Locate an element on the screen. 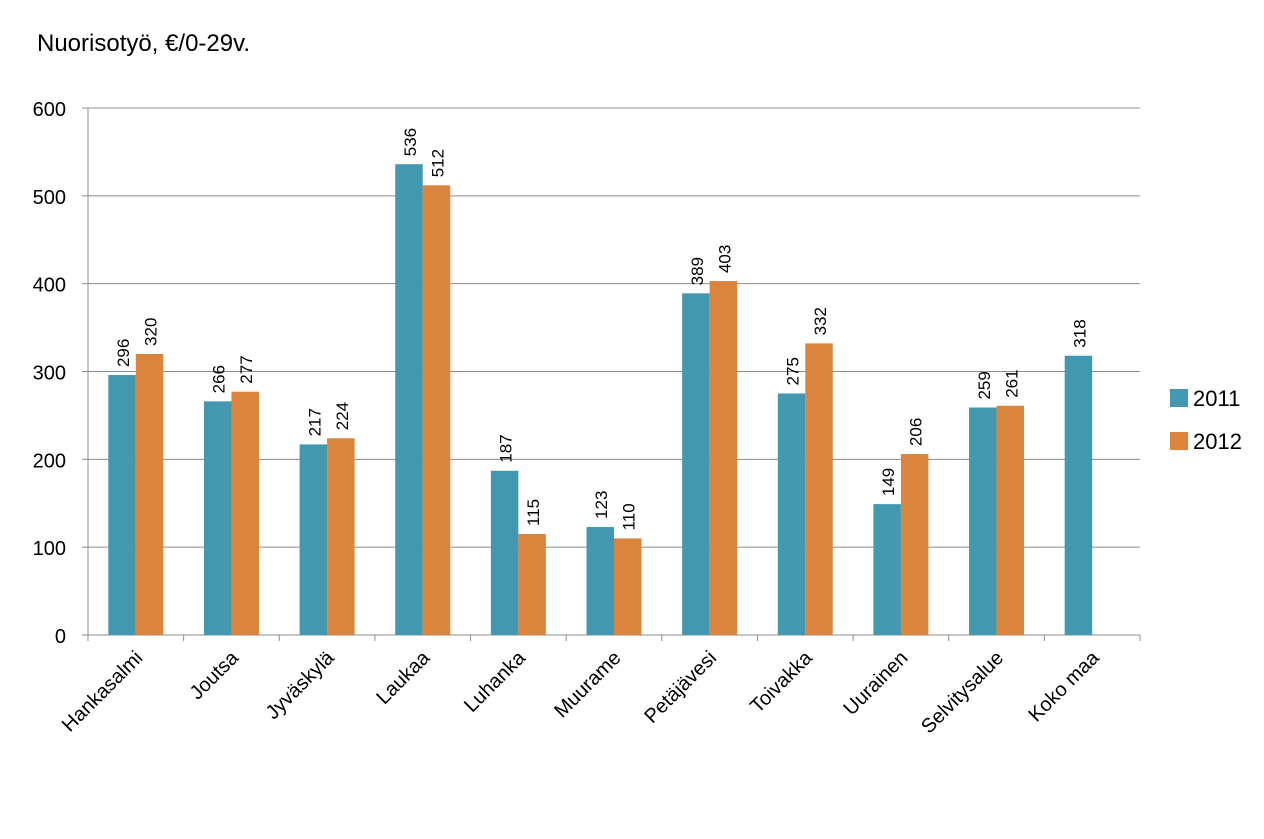  y-tick-label: 0 is located at coordinates (60, 637).